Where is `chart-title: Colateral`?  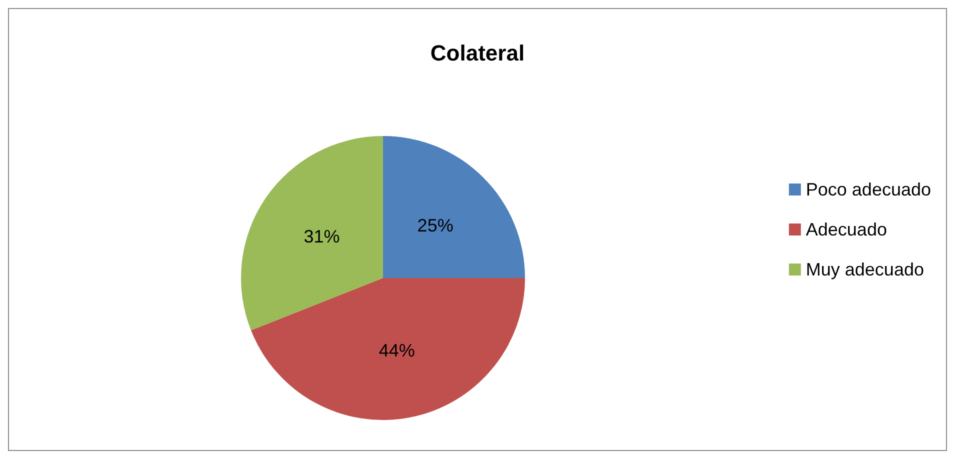
chart-title: Colateral is located at coordinates (477, 53).